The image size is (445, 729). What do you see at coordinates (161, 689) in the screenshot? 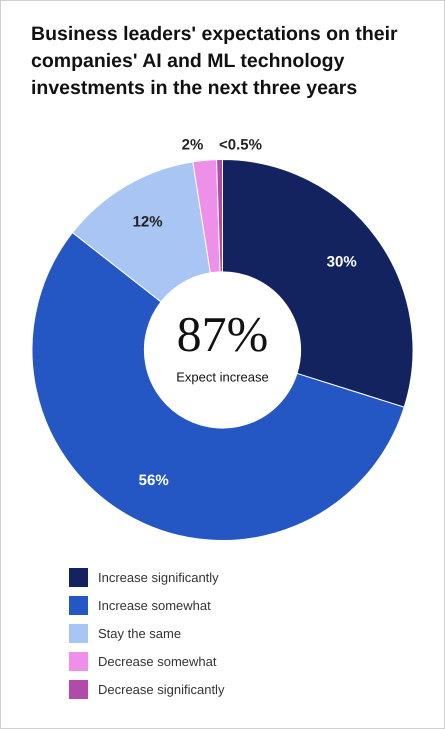
I see `legend-label: Decrease significantly` at bounding box center [161, 689].